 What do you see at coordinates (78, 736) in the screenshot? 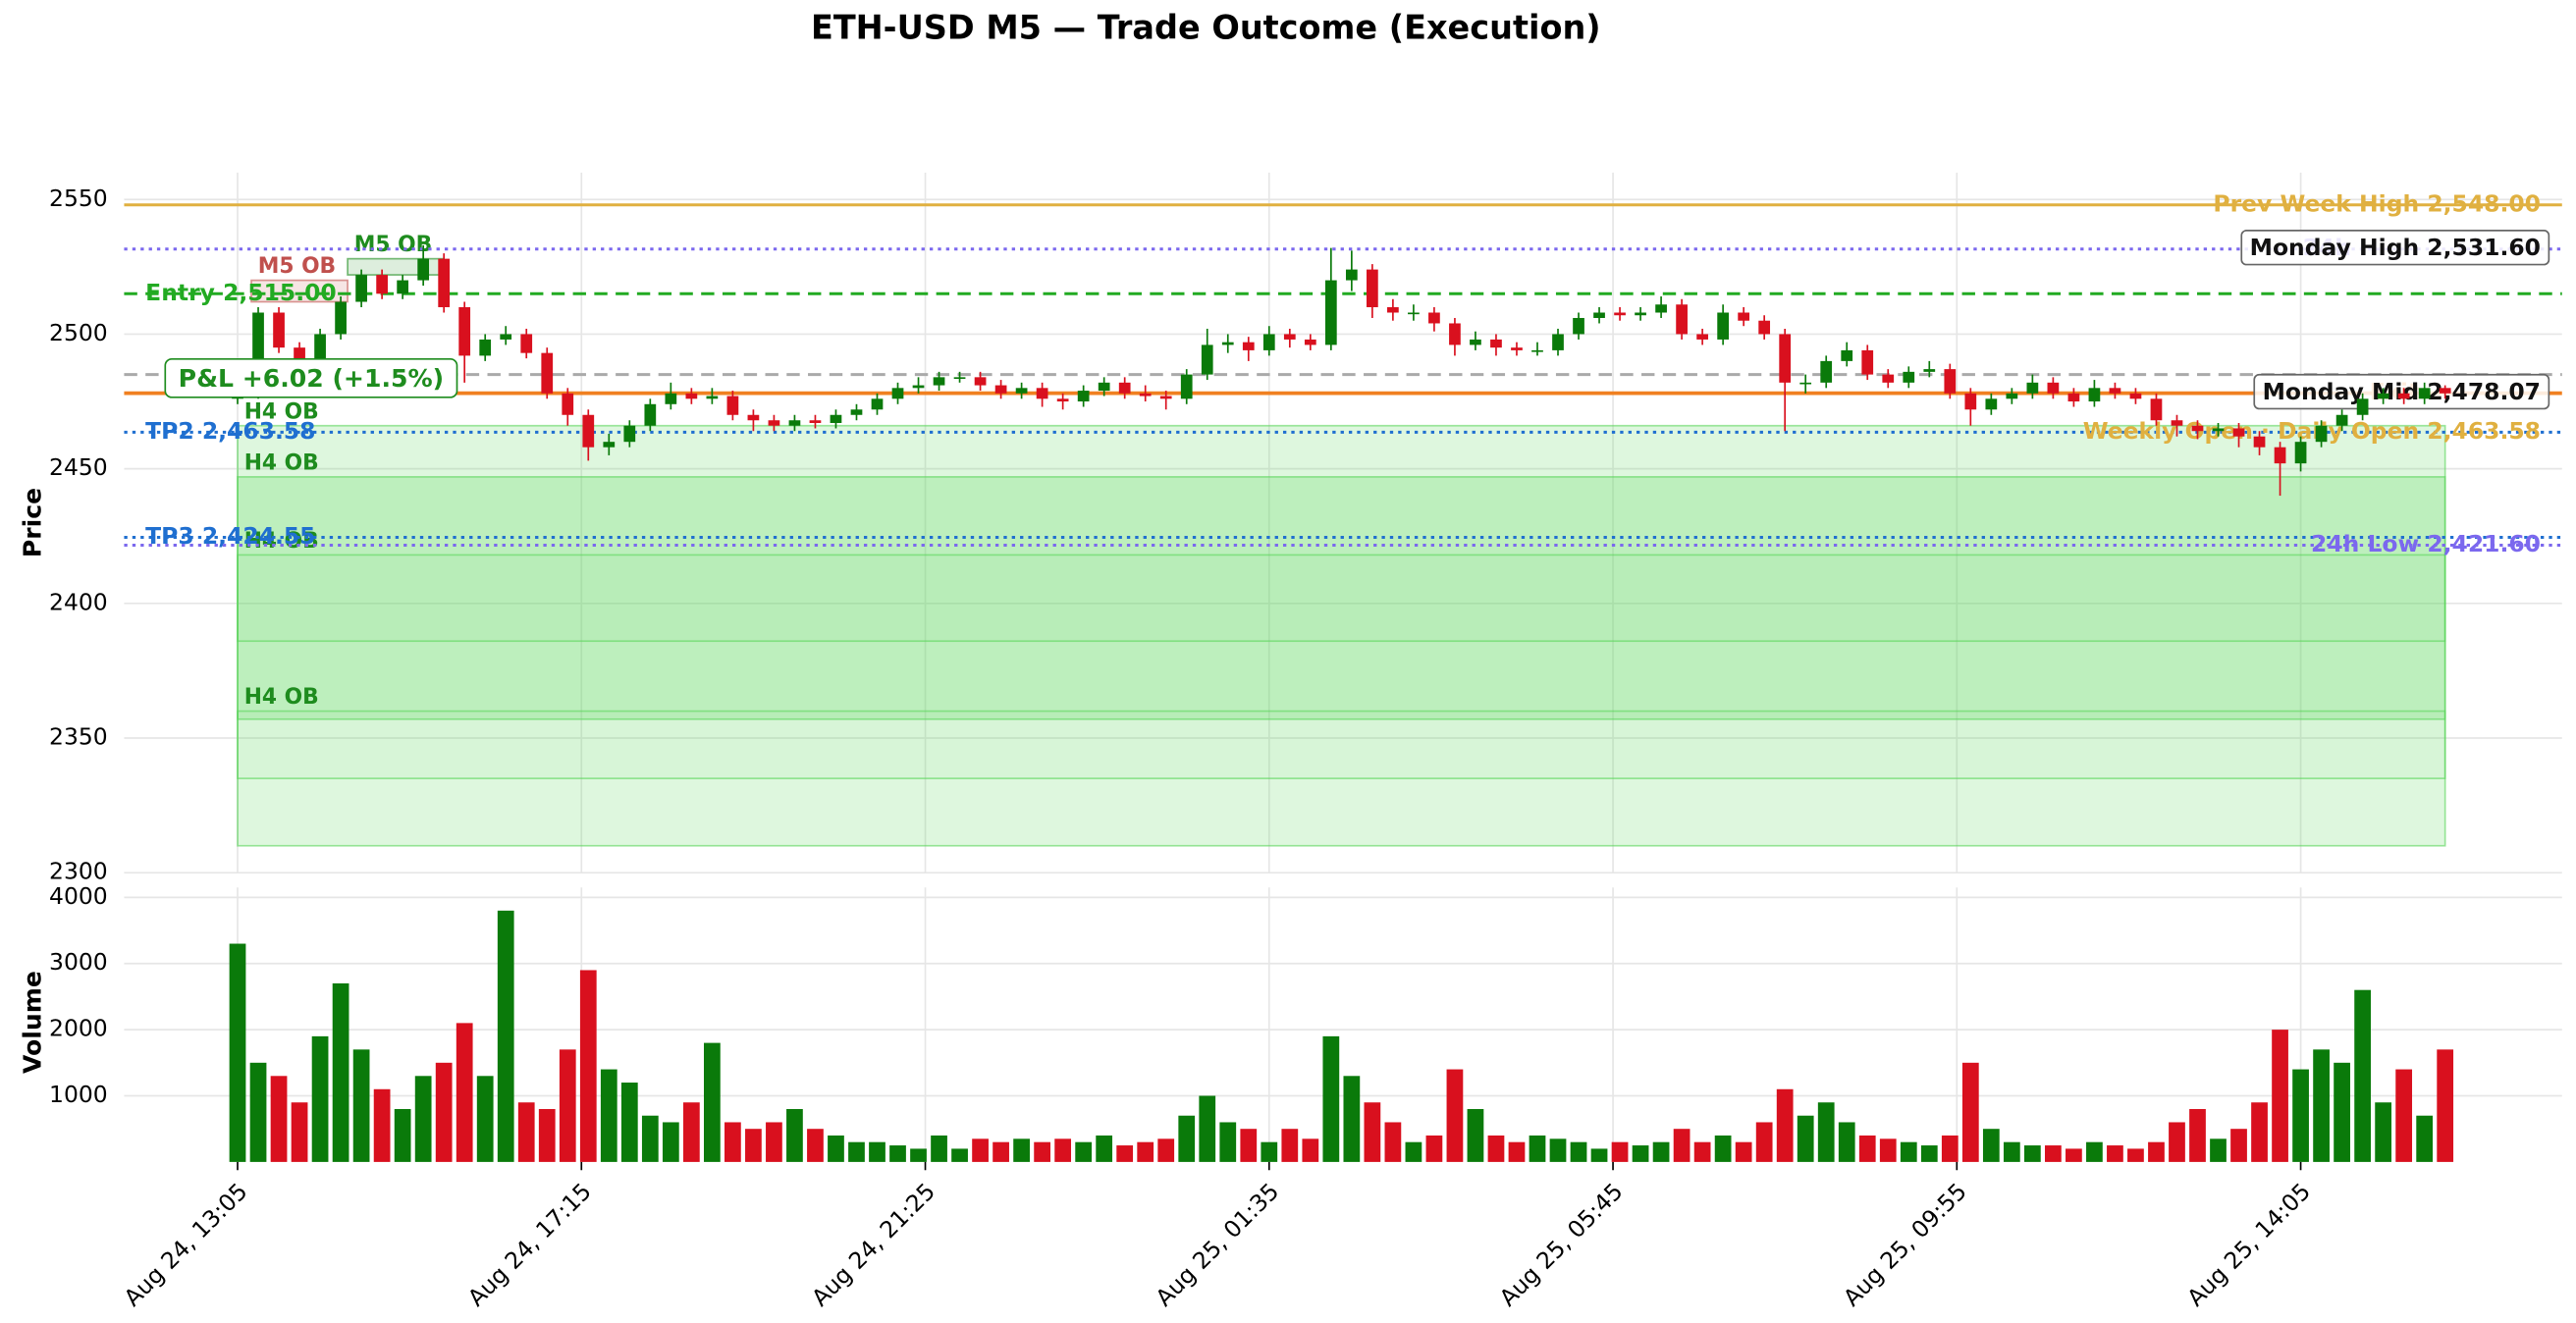
I see `y-tick-label: 2350` at bounding box center [78, 736].